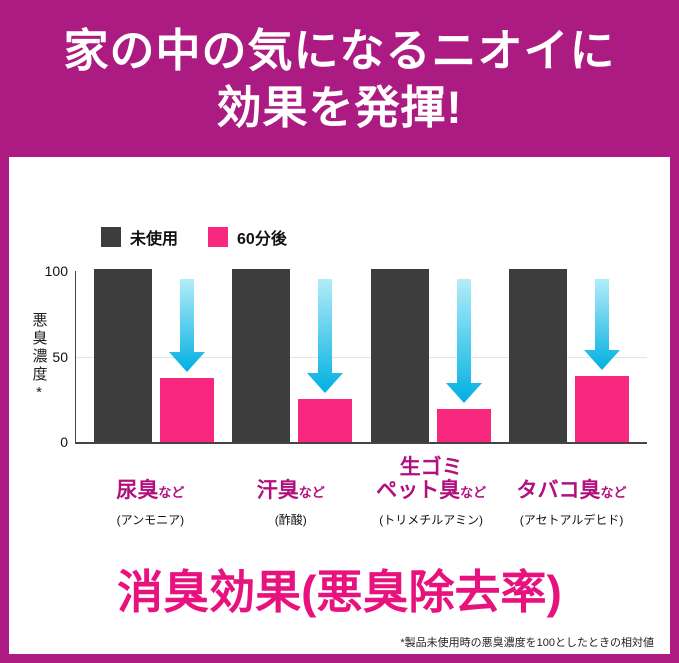 Image resolution: width=679 pixels, height=663 pixels. What do you see at coordinates (39, 357) in the screenshot?
I see `y-axis-label: 悪臭濃度*` at bounding box center [39, 357].